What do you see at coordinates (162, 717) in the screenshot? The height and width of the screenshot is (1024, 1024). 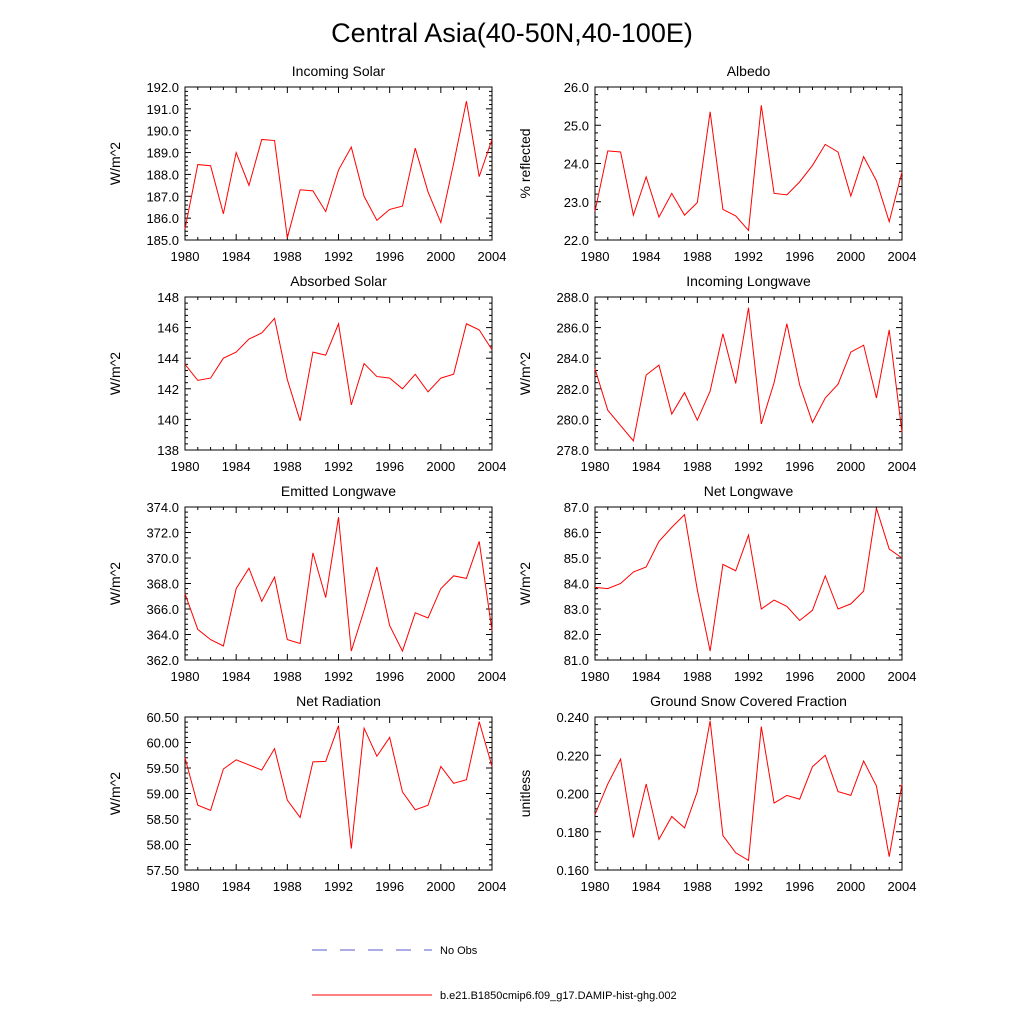 I see `y-tick-label: 60.50` at bounding box center [162, 717].